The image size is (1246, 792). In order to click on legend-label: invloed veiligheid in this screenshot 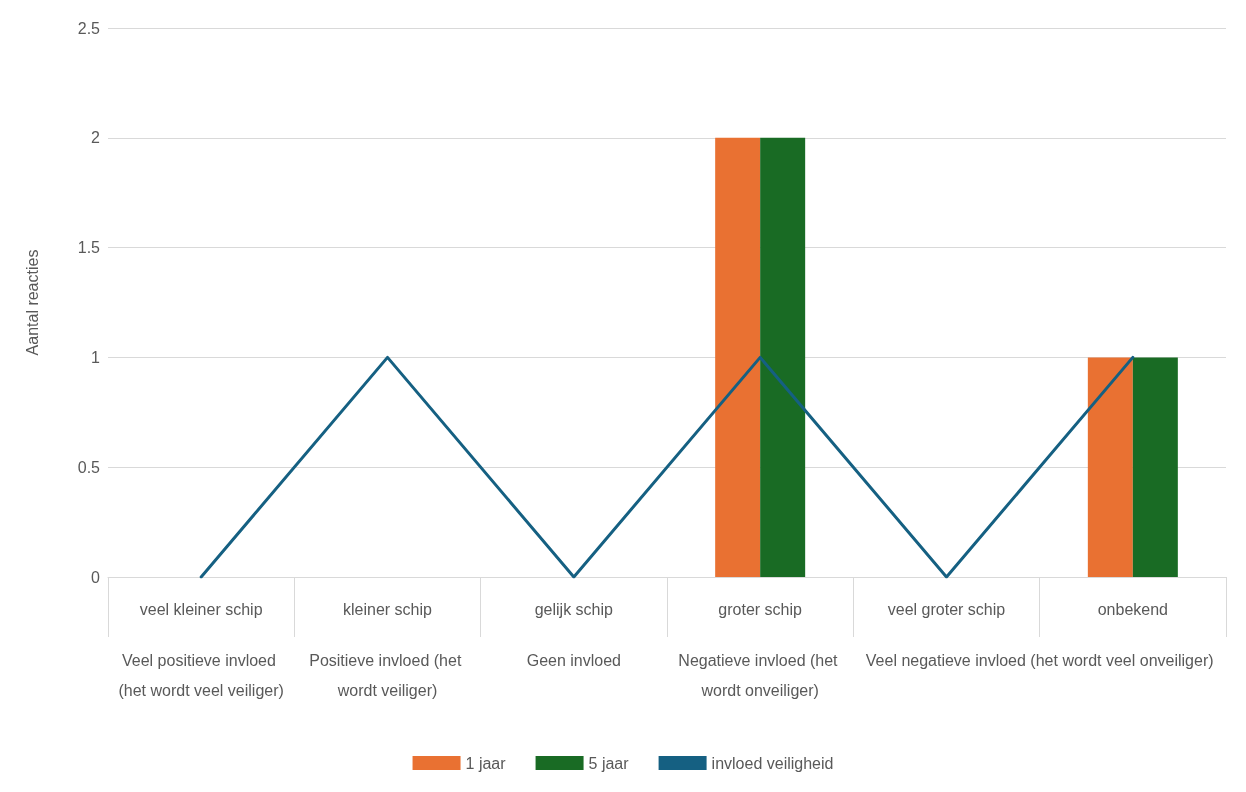, I will do `click(772, 763)`.